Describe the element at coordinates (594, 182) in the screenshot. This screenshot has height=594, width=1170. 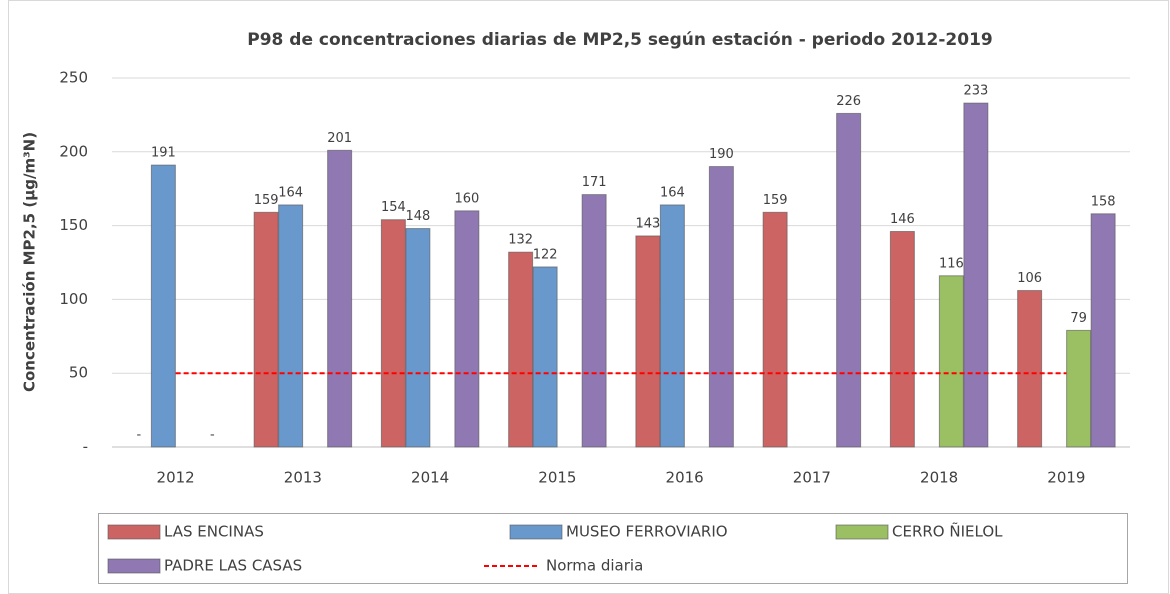
I see `data-label: 171` at that location.